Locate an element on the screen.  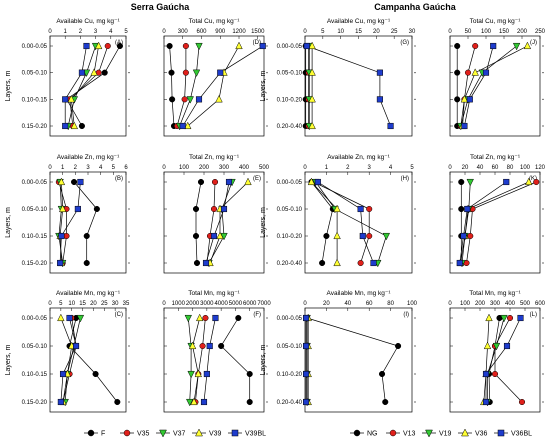
x-tick-label: 3 is located at coordinates (96, 32).